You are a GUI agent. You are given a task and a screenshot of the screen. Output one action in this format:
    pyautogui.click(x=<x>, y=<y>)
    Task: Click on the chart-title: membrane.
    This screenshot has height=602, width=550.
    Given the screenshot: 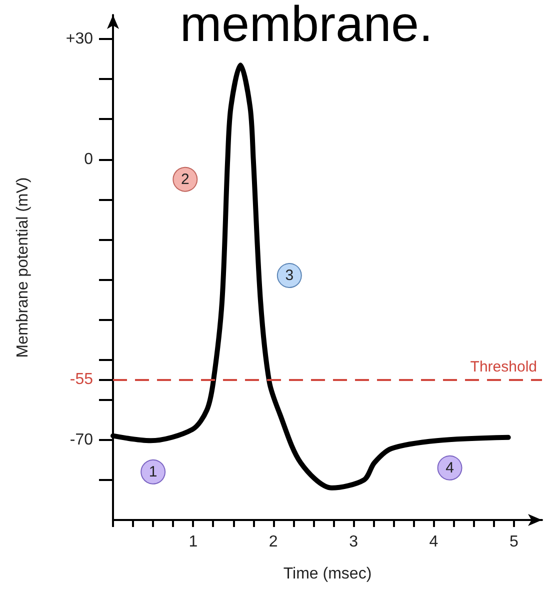 What is the action you would take?
    pyautogui.click(x=306, y=26)
    